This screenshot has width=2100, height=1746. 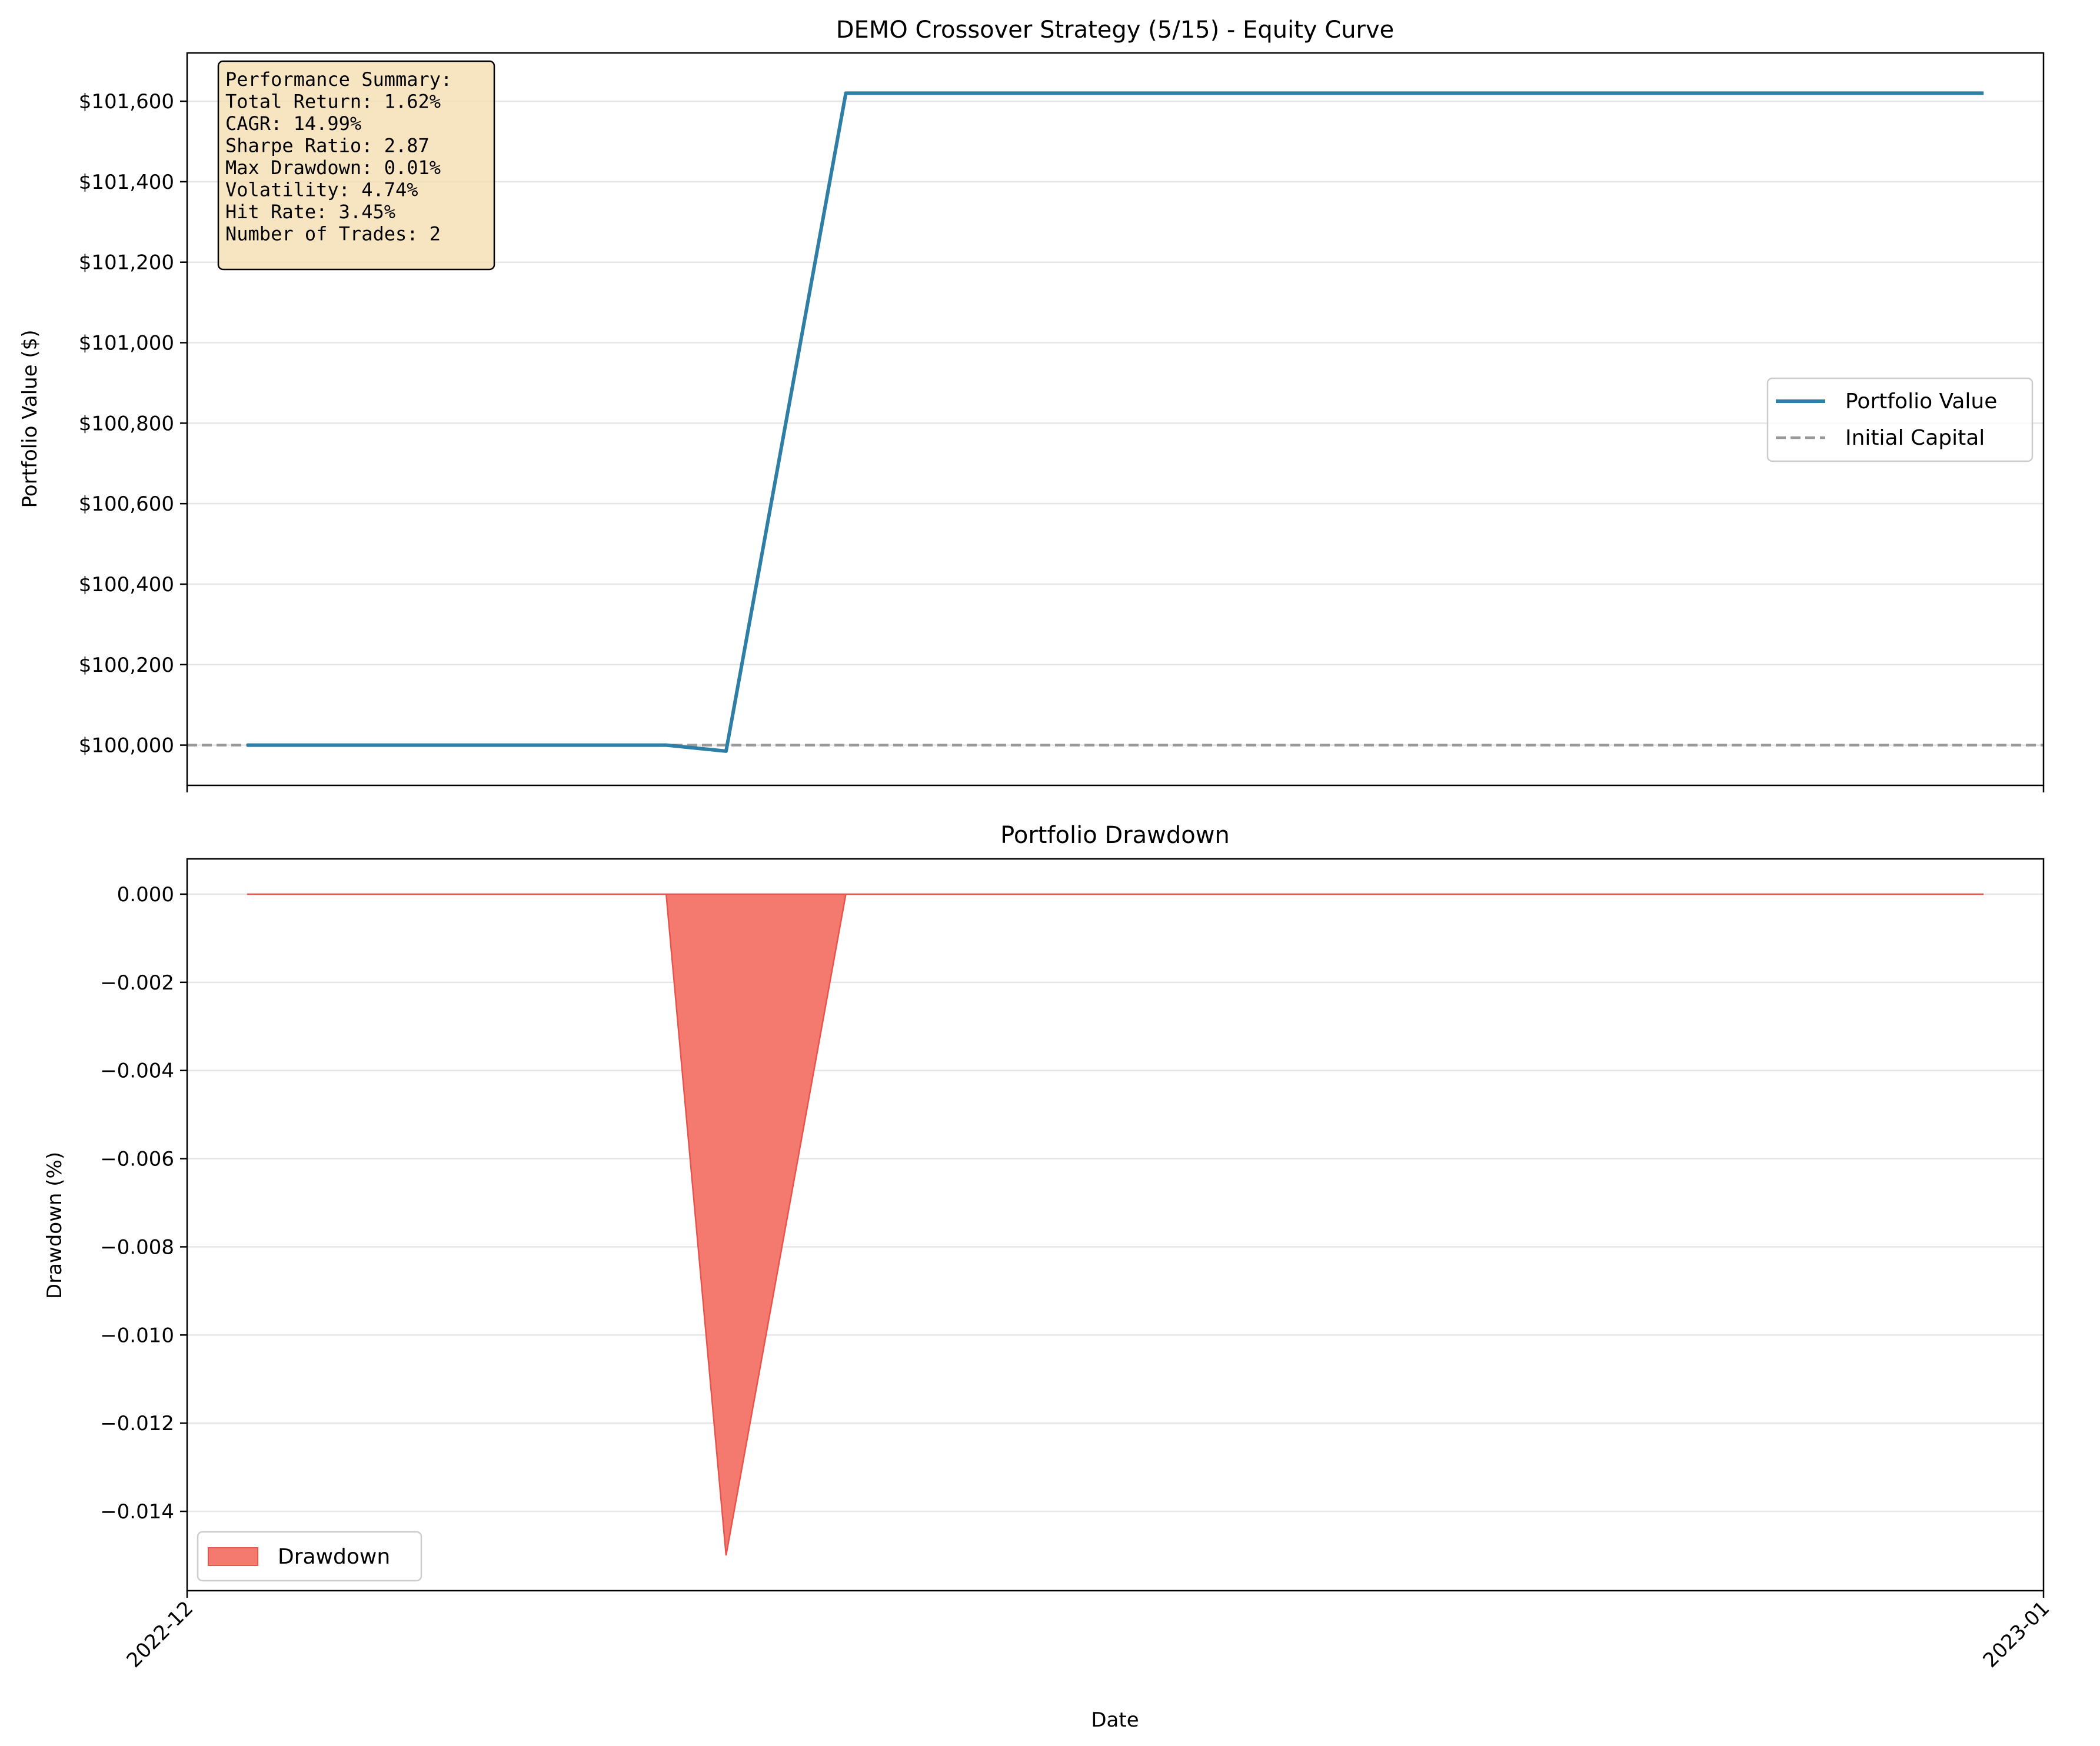 What do you see at coordinates (137, 1247) in the screenshot?
I see `drawdown-y-tick-label: −0.008` at bounding box center [137, 1247].